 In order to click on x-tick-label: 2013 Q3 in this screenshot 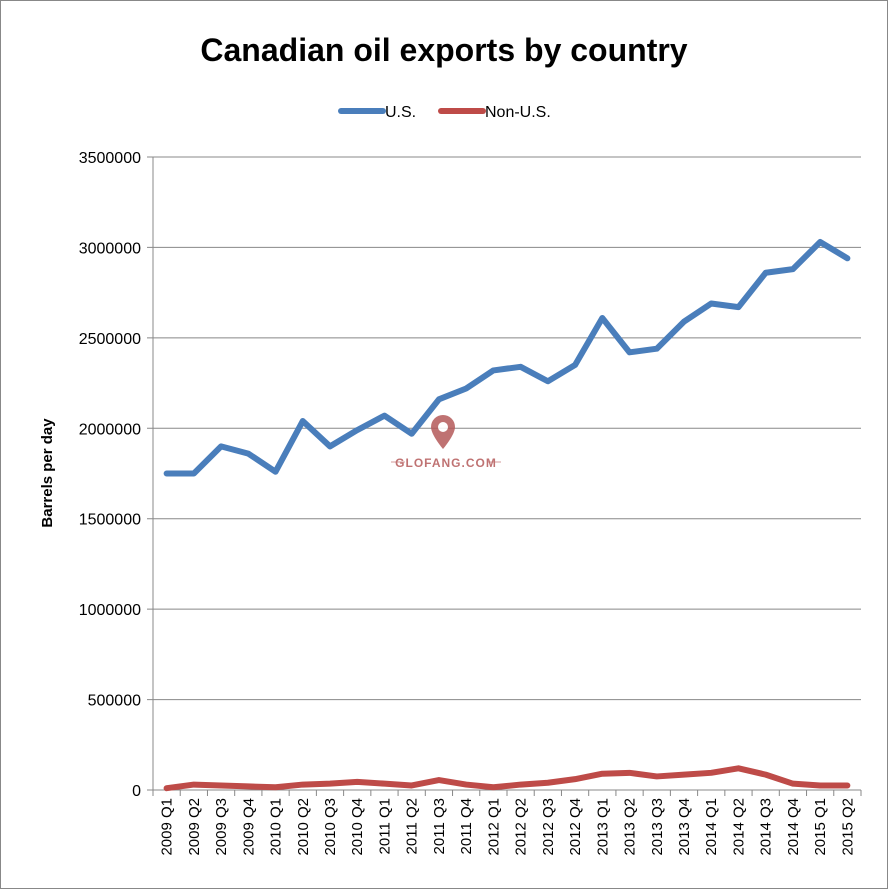, I will do `click(657, 827)`.